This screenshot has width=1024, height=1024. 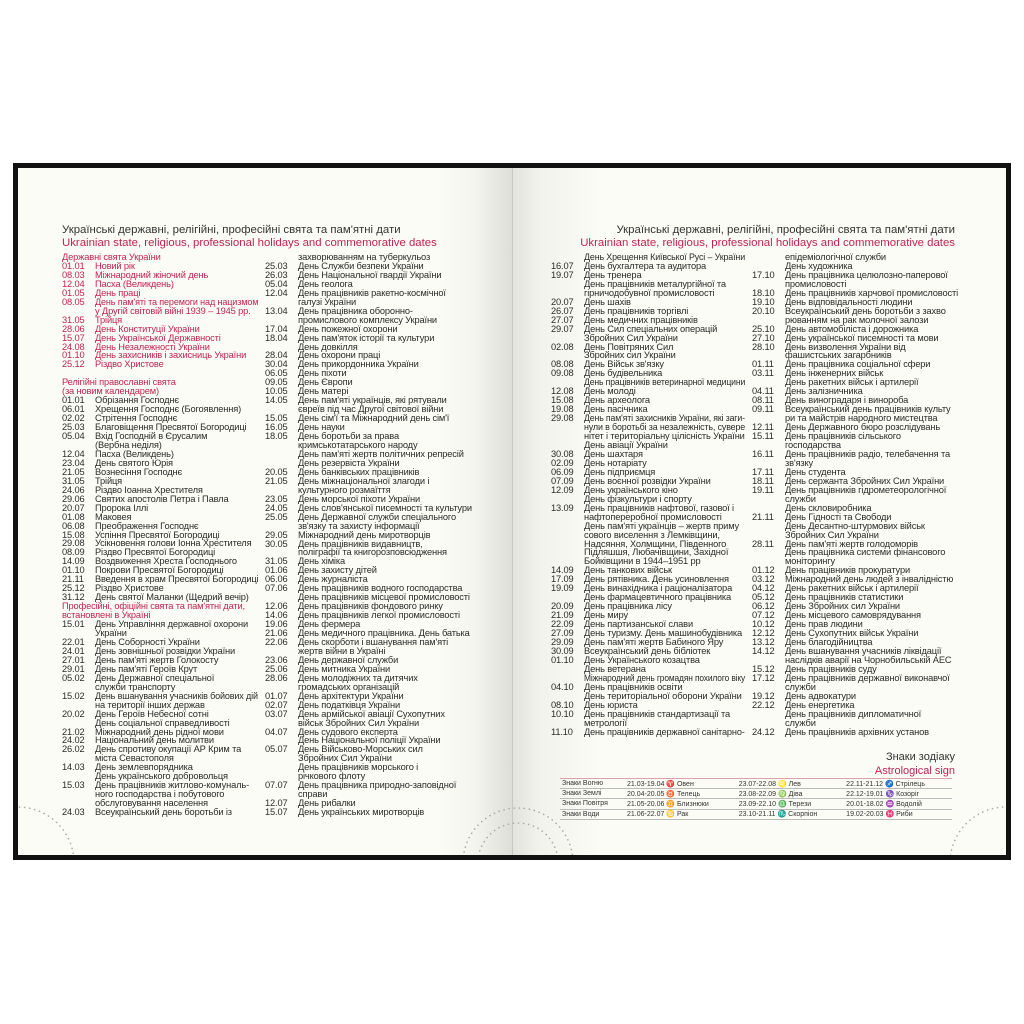 What do you see at coordinates (648, 669) in the screenshot?
I see `holiday-line: День ветерана` at bounding box center [648, 669].